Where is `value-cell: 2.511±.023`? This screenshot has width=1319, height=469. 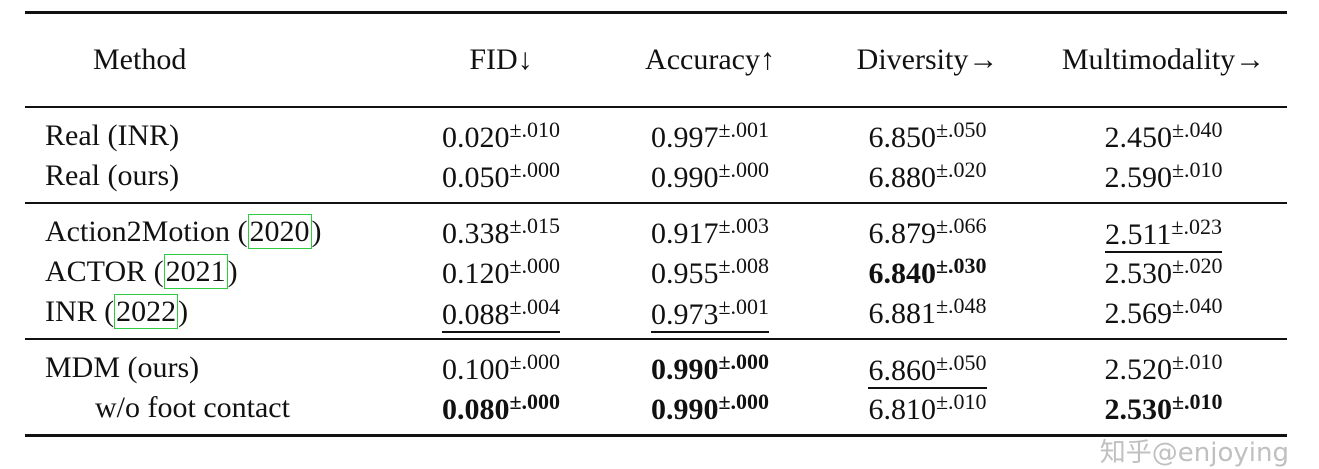 value-cell: 2.511±.023 is located at coordinates (1163, 232).